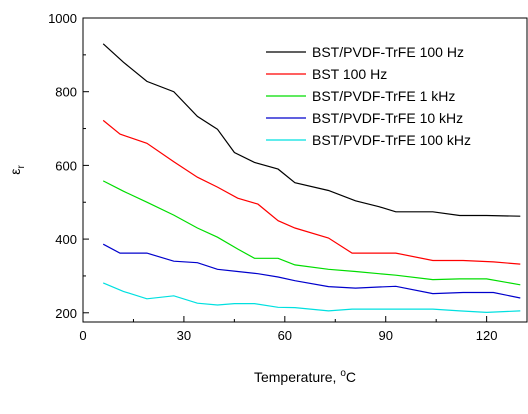 This screenshot has width=528, height=414. What do you see at coordinates (66, 165) in the screenshot?
I see `y-tick-label: 600` at bounding box center [66, 165].